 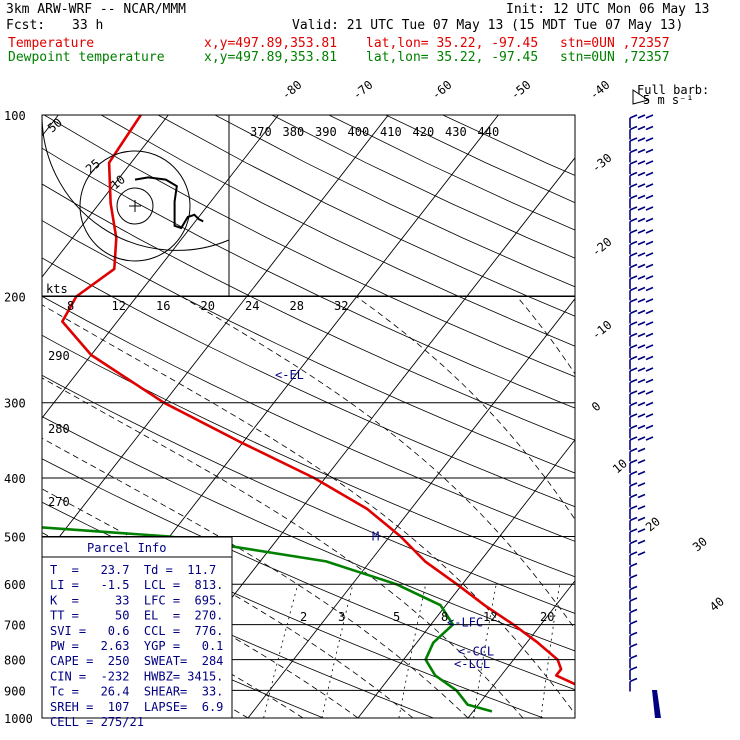 What do you see at coordinates (602, 163) in the screenshot?
I see `isotherm-label: -30` at bounding box center [602, 163].